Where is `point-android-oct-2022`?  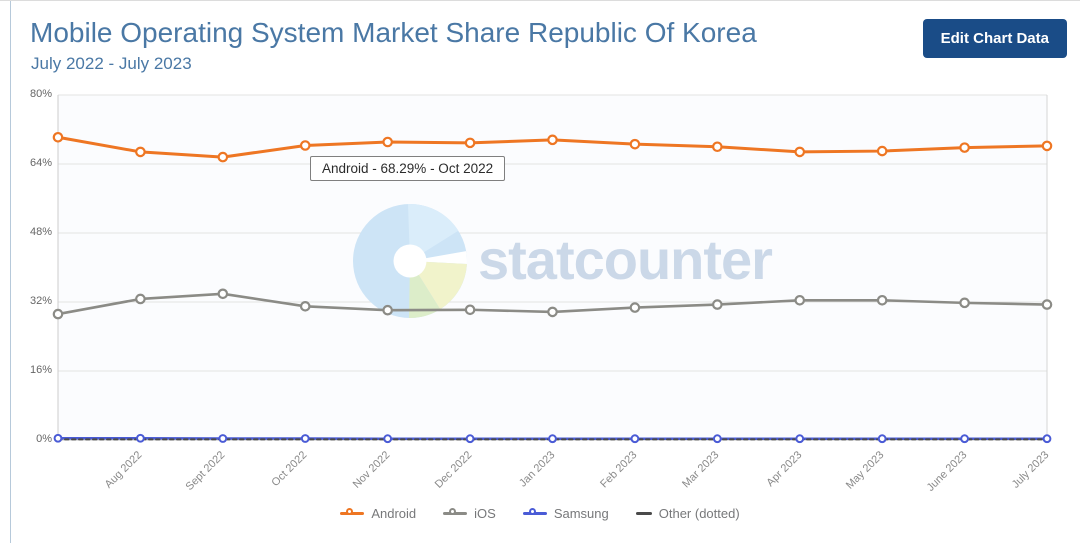
point-android-oct-2022 is located at coordinates (305, 145).